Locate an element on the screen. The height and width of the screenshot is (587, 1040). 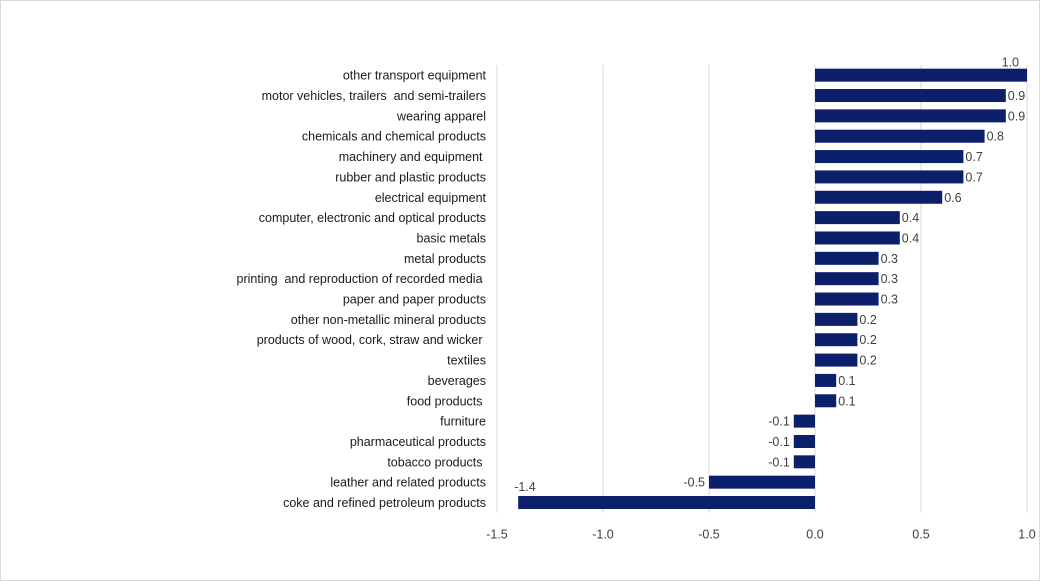
value-label: 1.0 is located at coordinates (1010, 63).